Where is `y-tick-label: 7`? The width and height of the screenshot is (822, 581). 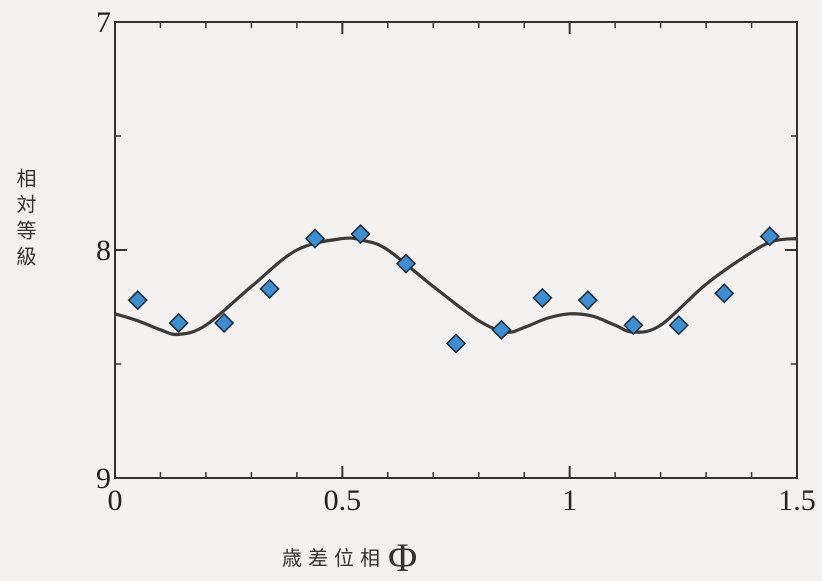 y-tick-label: 7 is located at coordinates (103, 22).